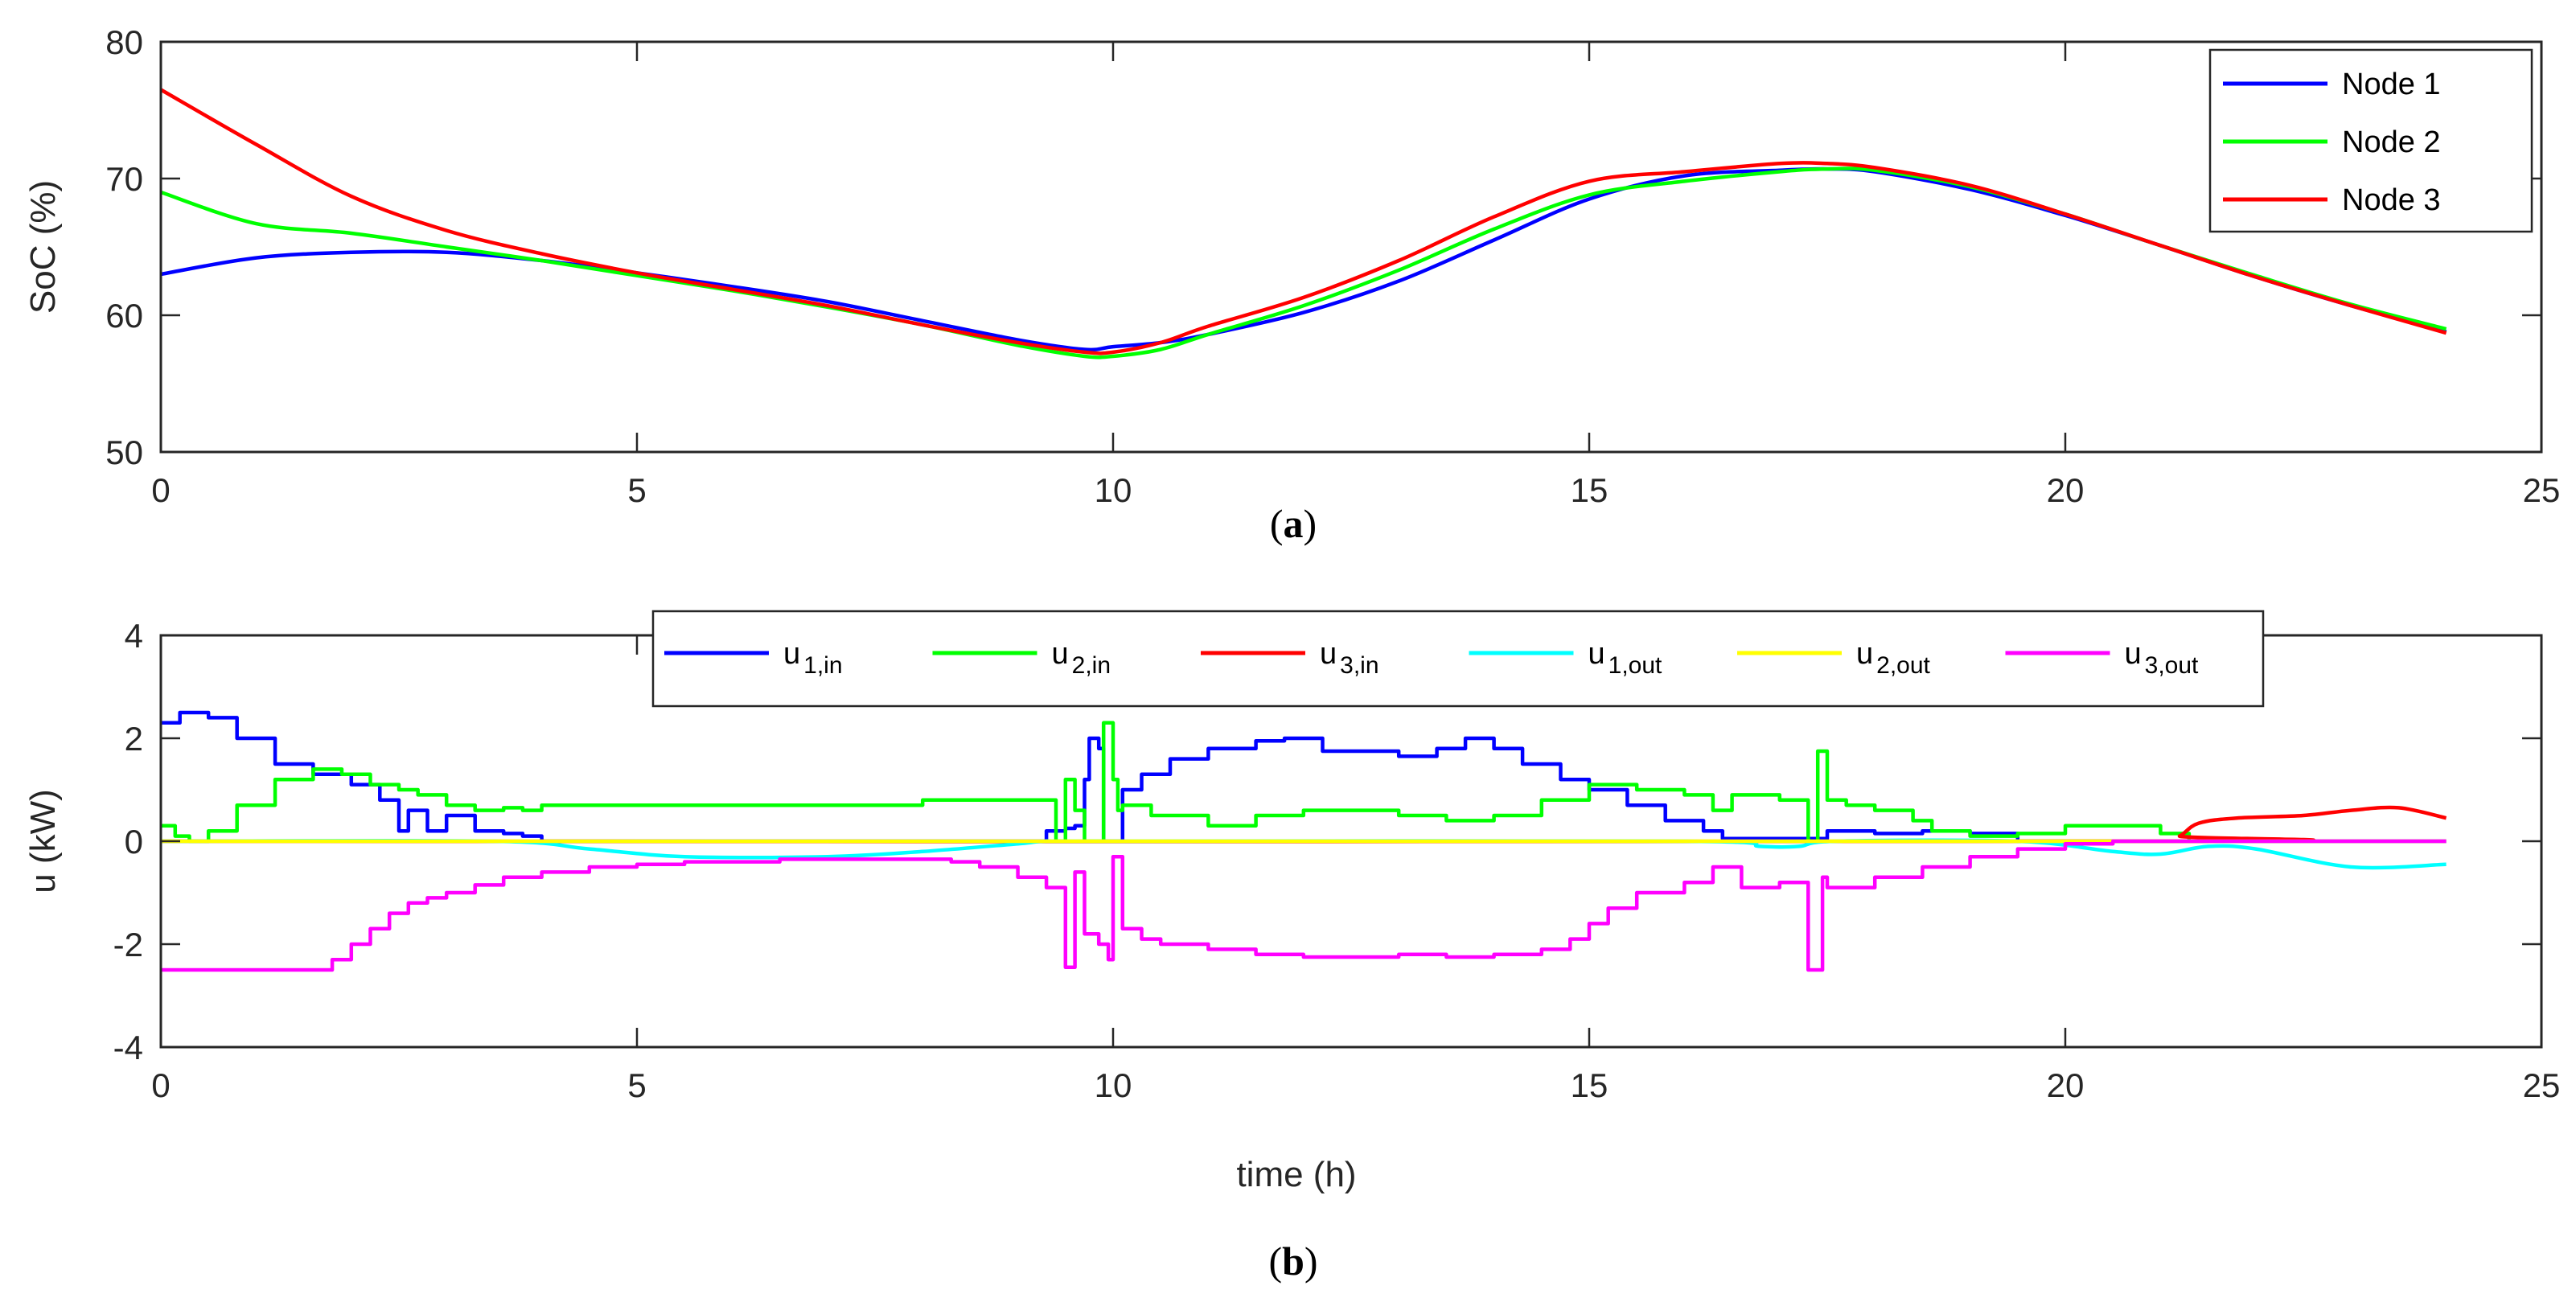 The height and width of the screenshot is (1294, 2576). I want to click on panel-a-x-tick-label: 15, so click(1589, 490).